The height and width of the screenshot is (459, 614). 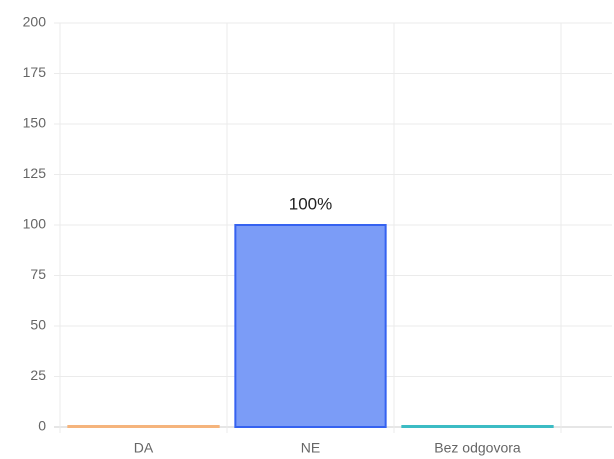 I want to click on y-tick-label: 125, so click(x=35, y=173).